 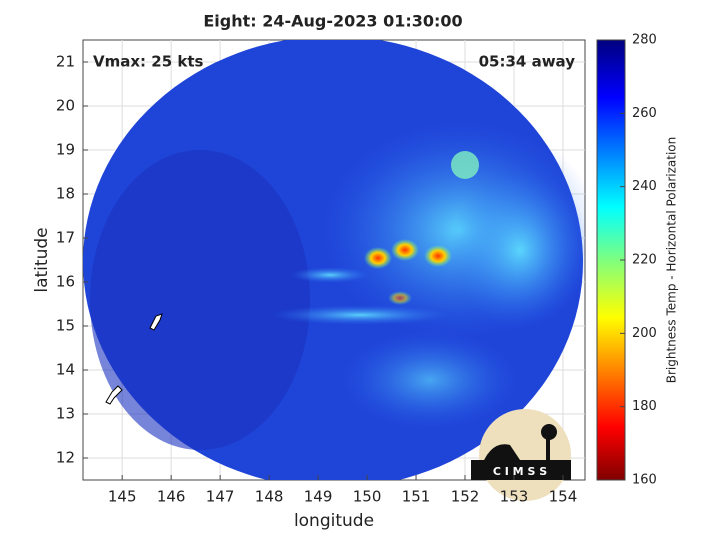 What do you see at coordinates (220, 497) in the screenshot?
I see `x-tick-label: 147` at bounding box center [220, 497].